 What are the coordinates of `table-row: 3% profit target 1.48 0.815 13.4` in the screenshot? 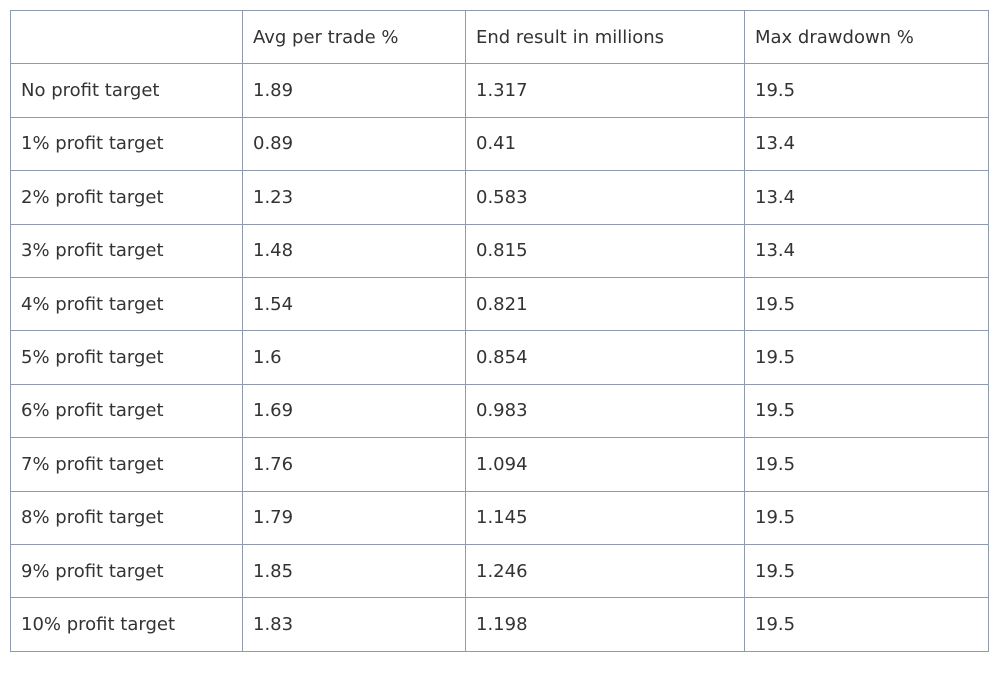 It's located at (499, 250).